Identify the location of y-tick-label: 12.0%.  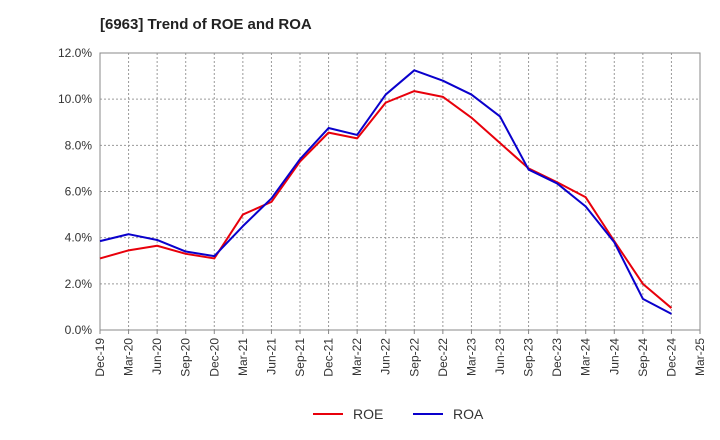
(75, 53).